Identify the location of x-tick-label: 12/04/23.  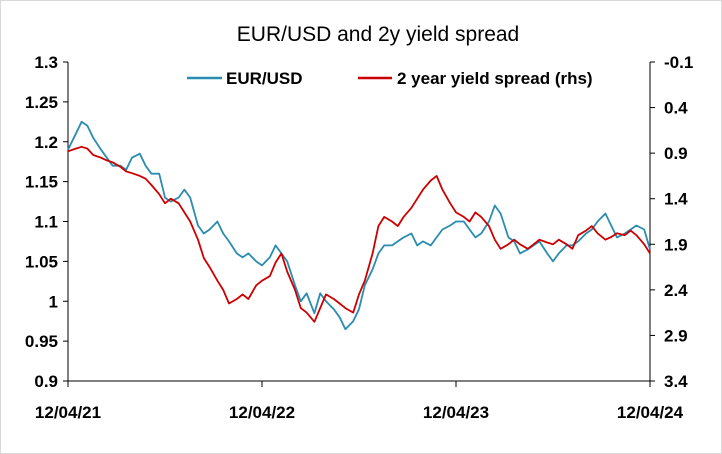
(456, 412).